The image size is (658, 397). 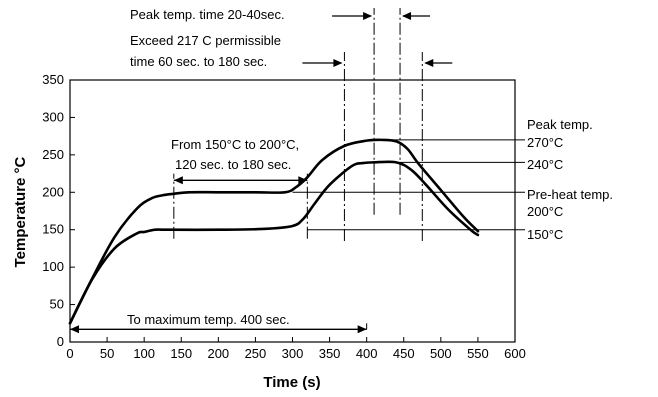 What do you see at coordinates (53, 191) in the screenshot?
I see `y-tick-label: 200` at bounding box center [53, 191].